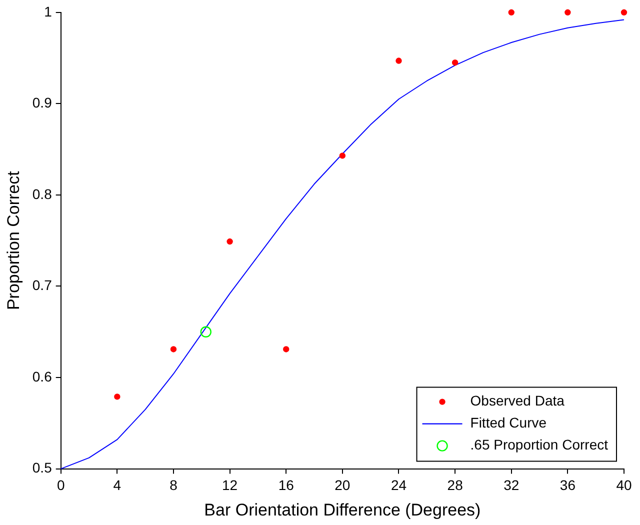 The height and width of the screenshot is (525, 640). I want to click on y-tick-label: 0.8, so click(42, 194).